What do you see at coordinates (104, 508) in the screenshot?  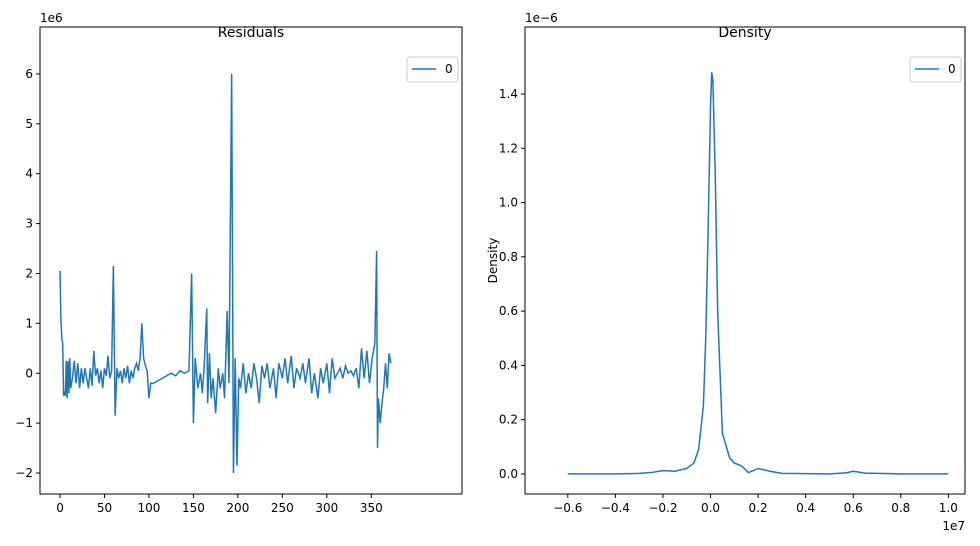 I see `x-tick-label: 50` at bounding box center [104, 508].